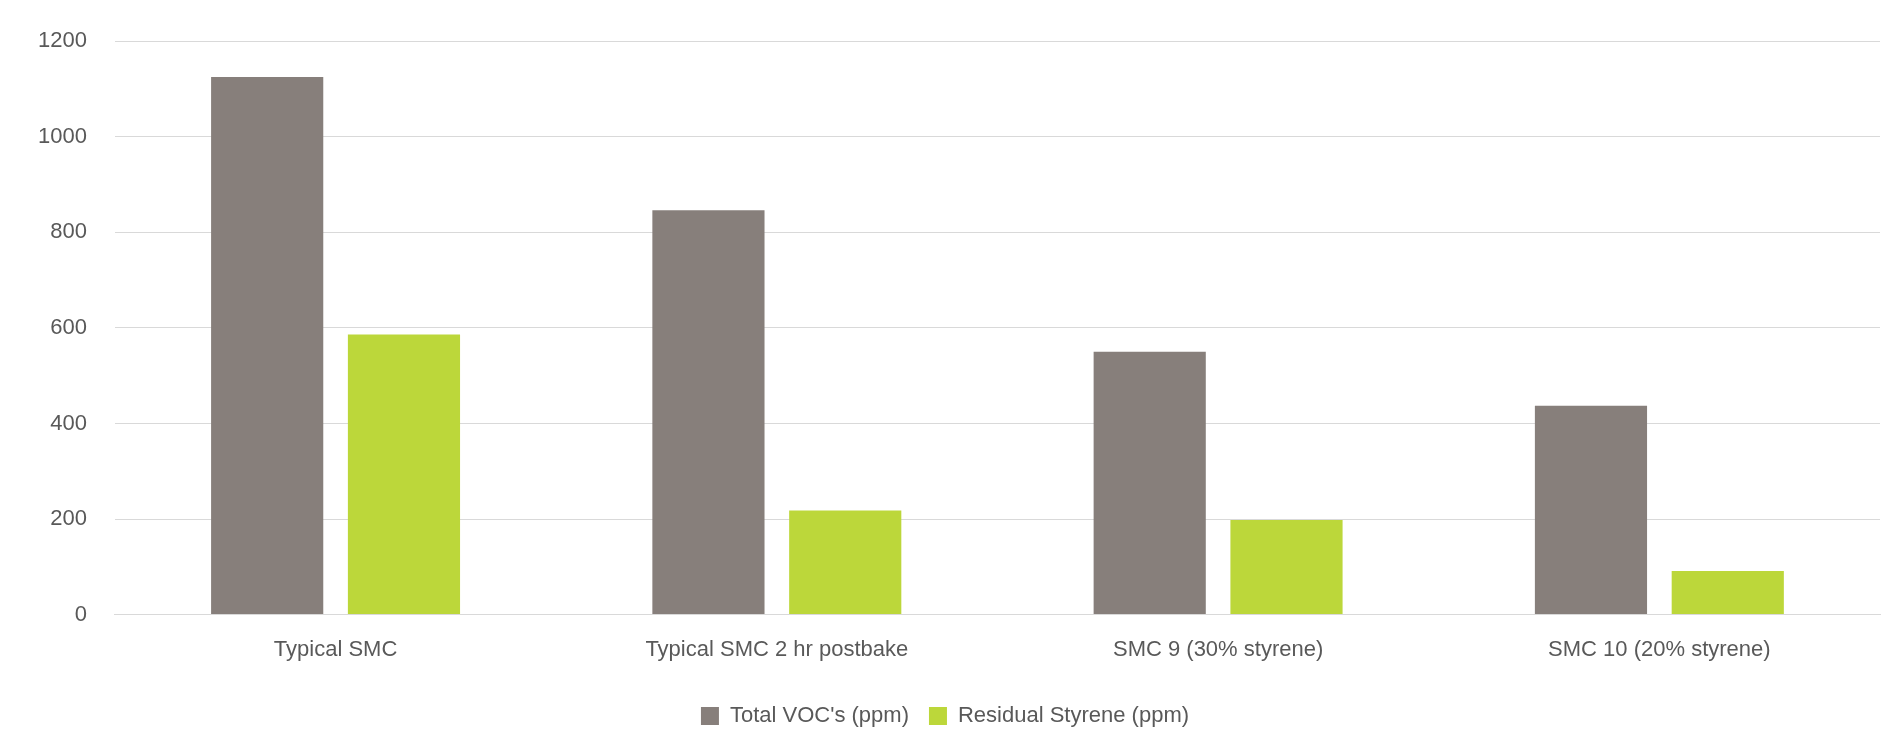  I want to click on x-tick-label: SMC 10 (20% styrene), so click(1659, 648).